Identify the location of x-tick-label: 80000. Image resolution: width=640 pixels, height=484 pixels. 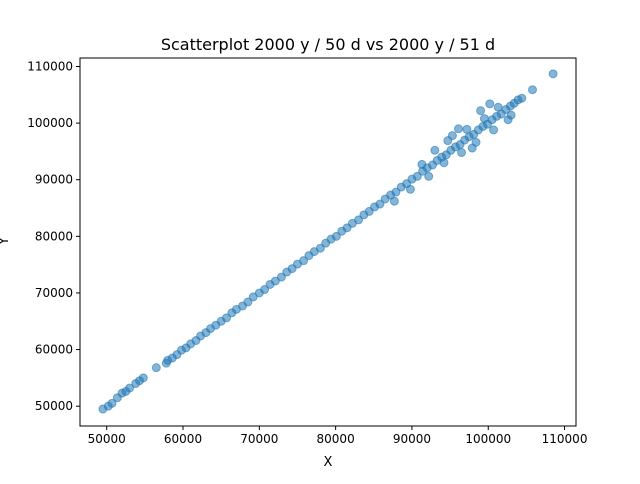
(336, 439).